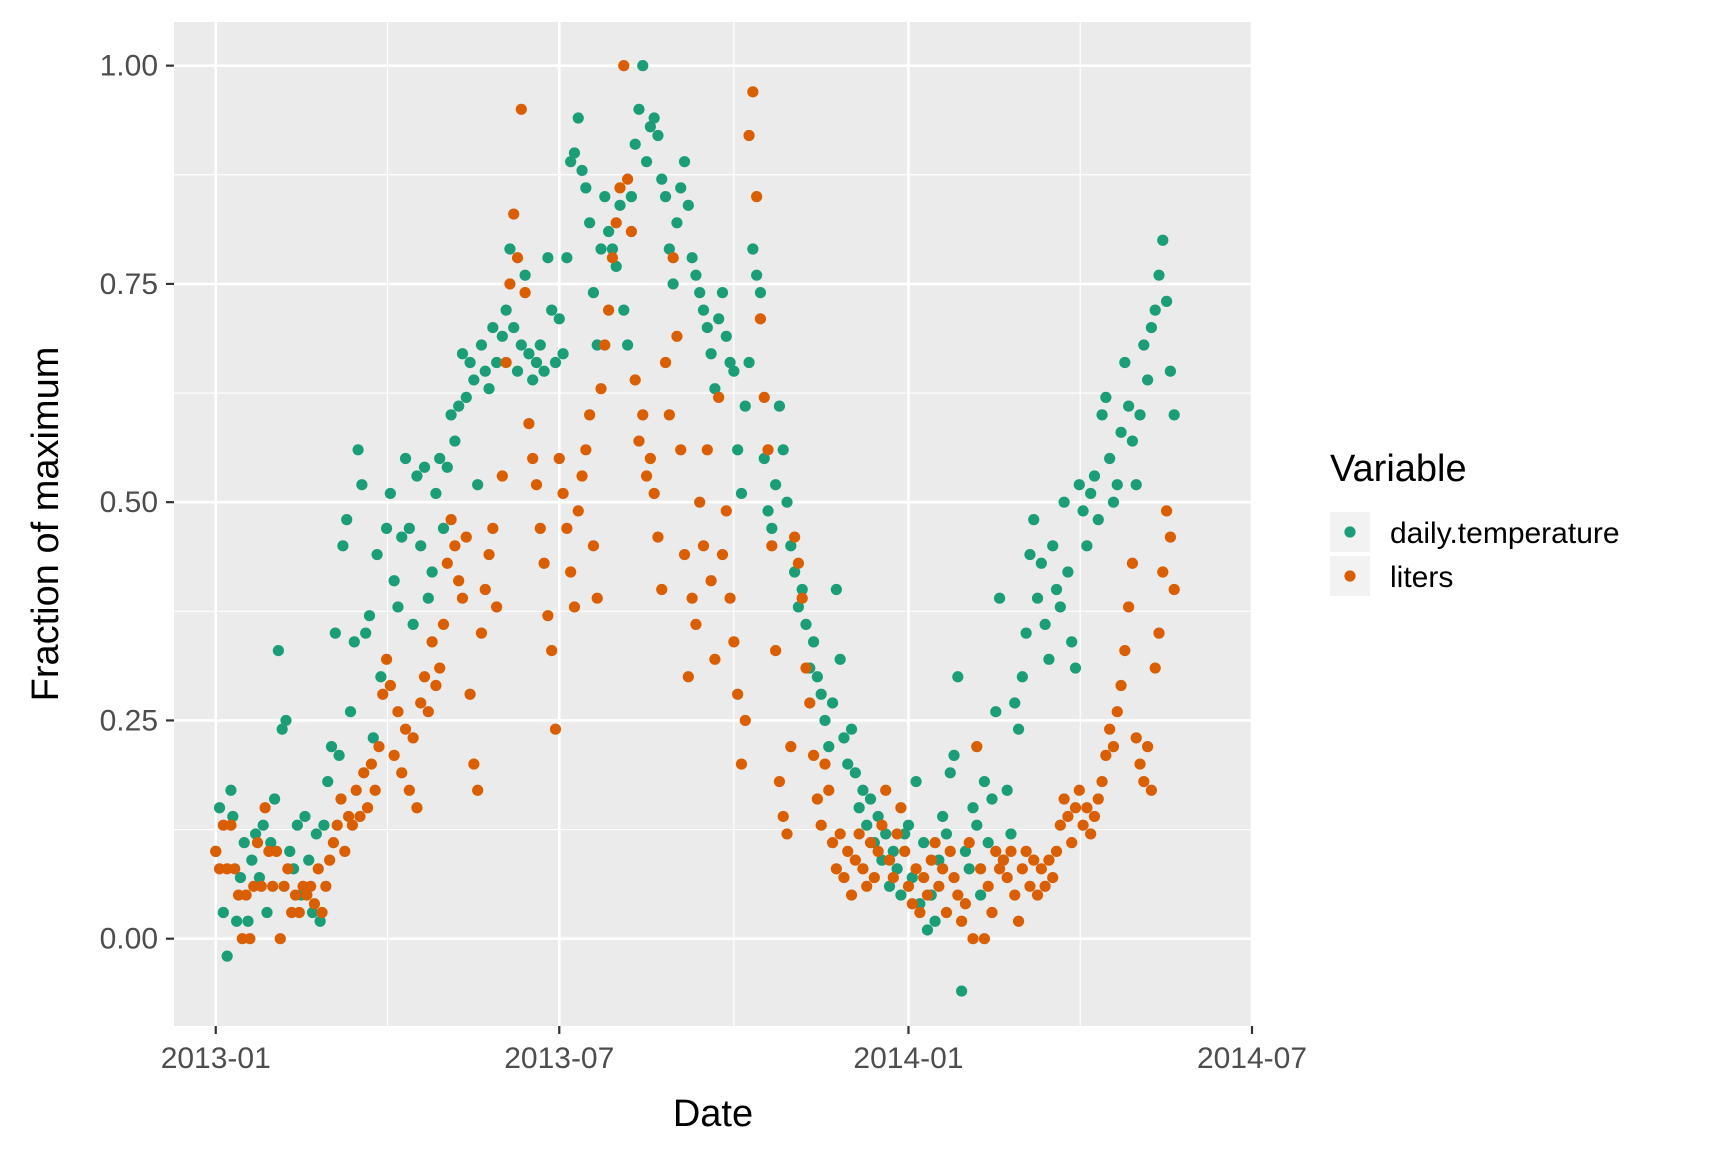 The height and width of the screenshot is (1152, 1728). I want to click on y-axis-title: Fraction of maximum, so click(46, 524).